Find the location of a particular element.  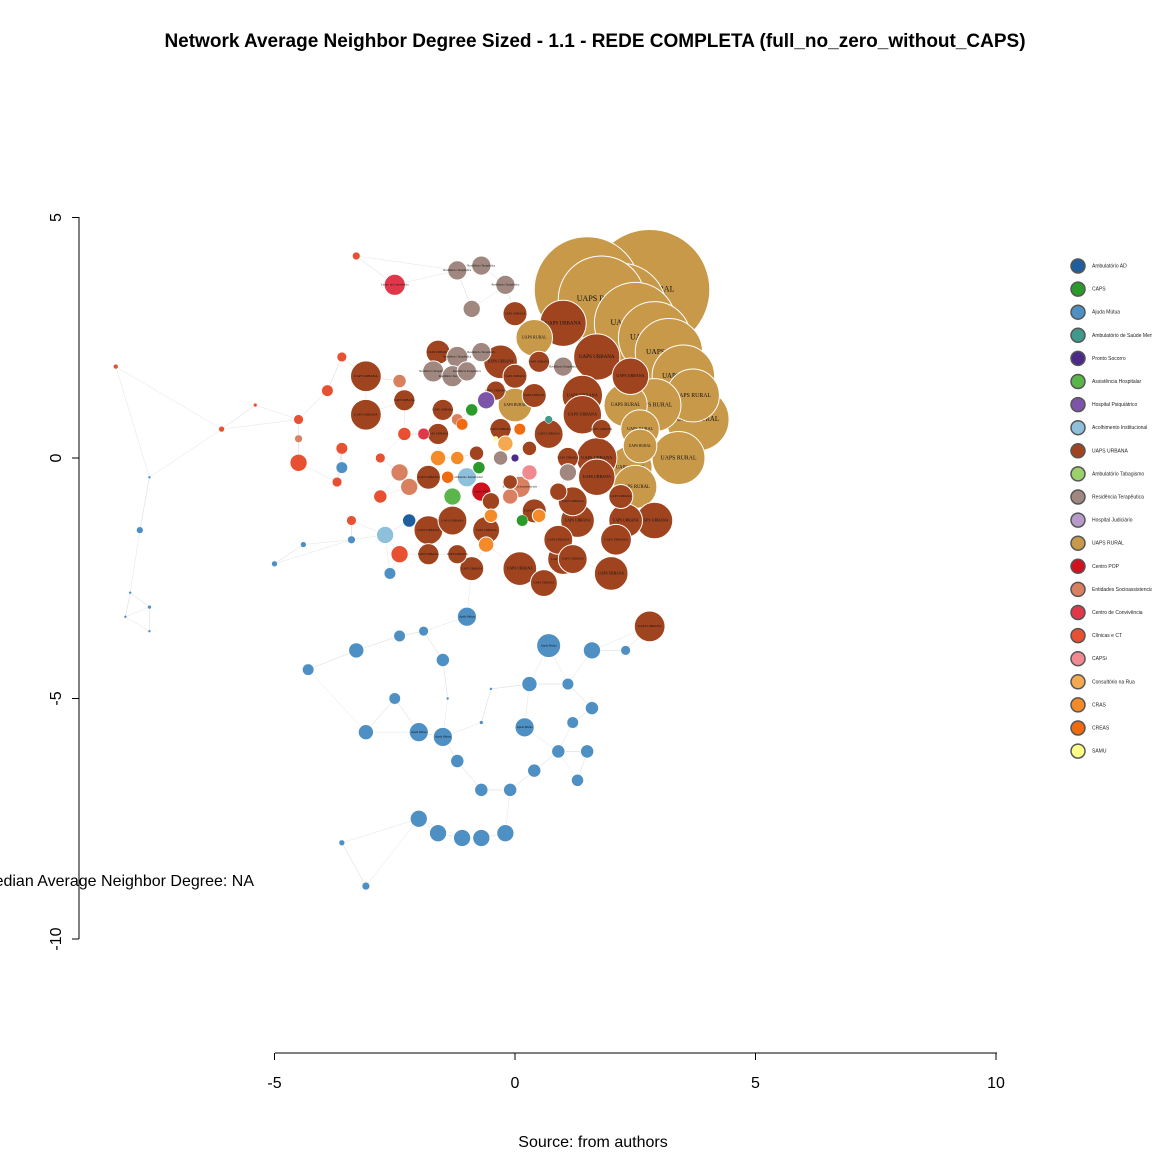

legend-item: CREAS is located at coordinates (1090, 728).